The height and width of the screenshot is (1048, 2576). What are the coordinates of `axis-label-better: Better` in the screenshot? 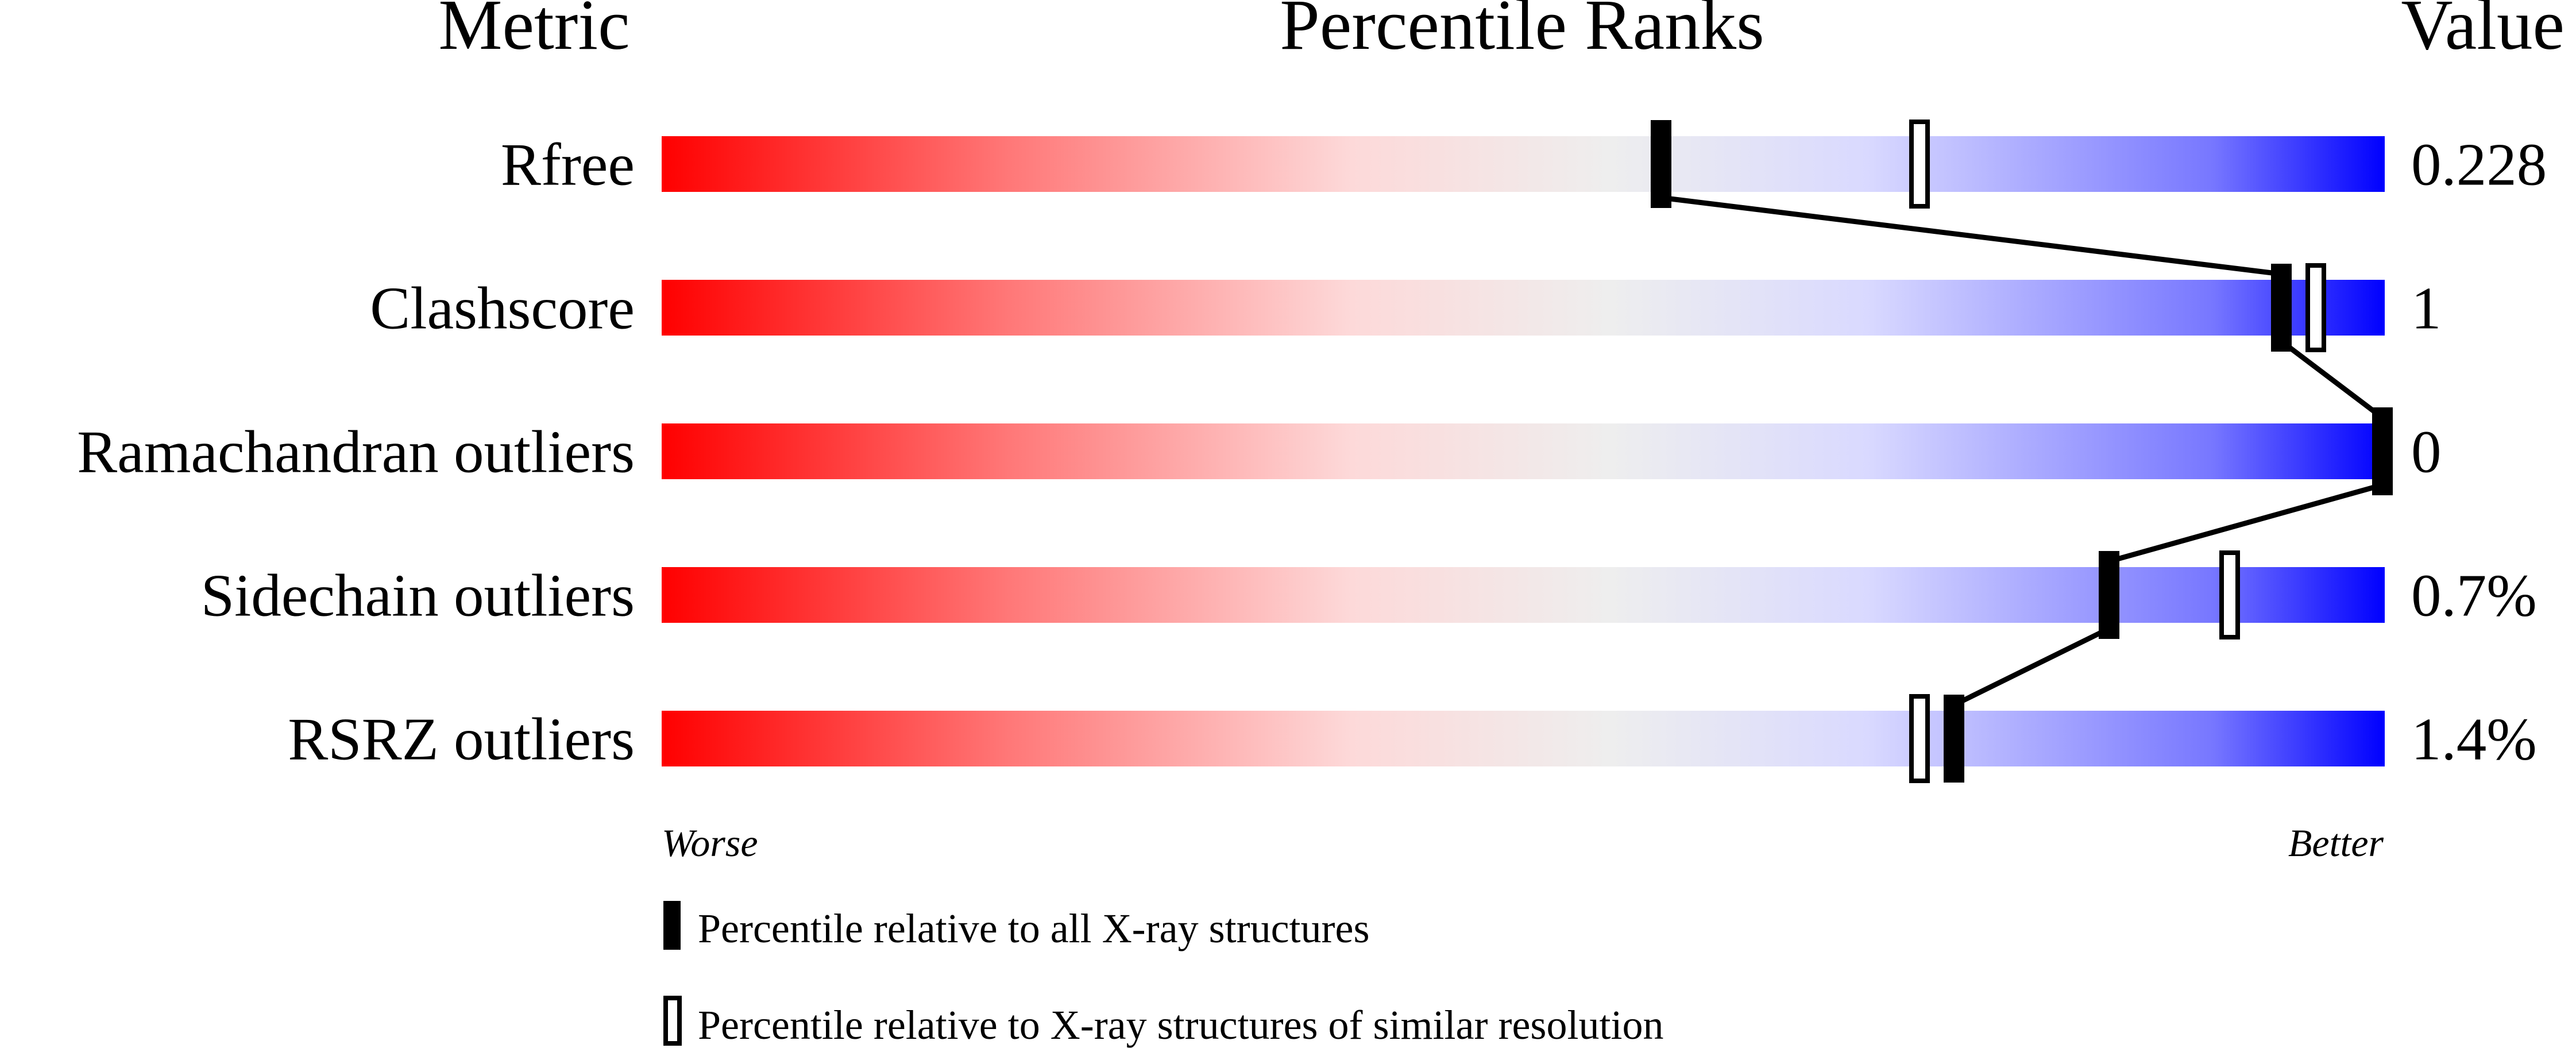 It's located at (2336, 843).